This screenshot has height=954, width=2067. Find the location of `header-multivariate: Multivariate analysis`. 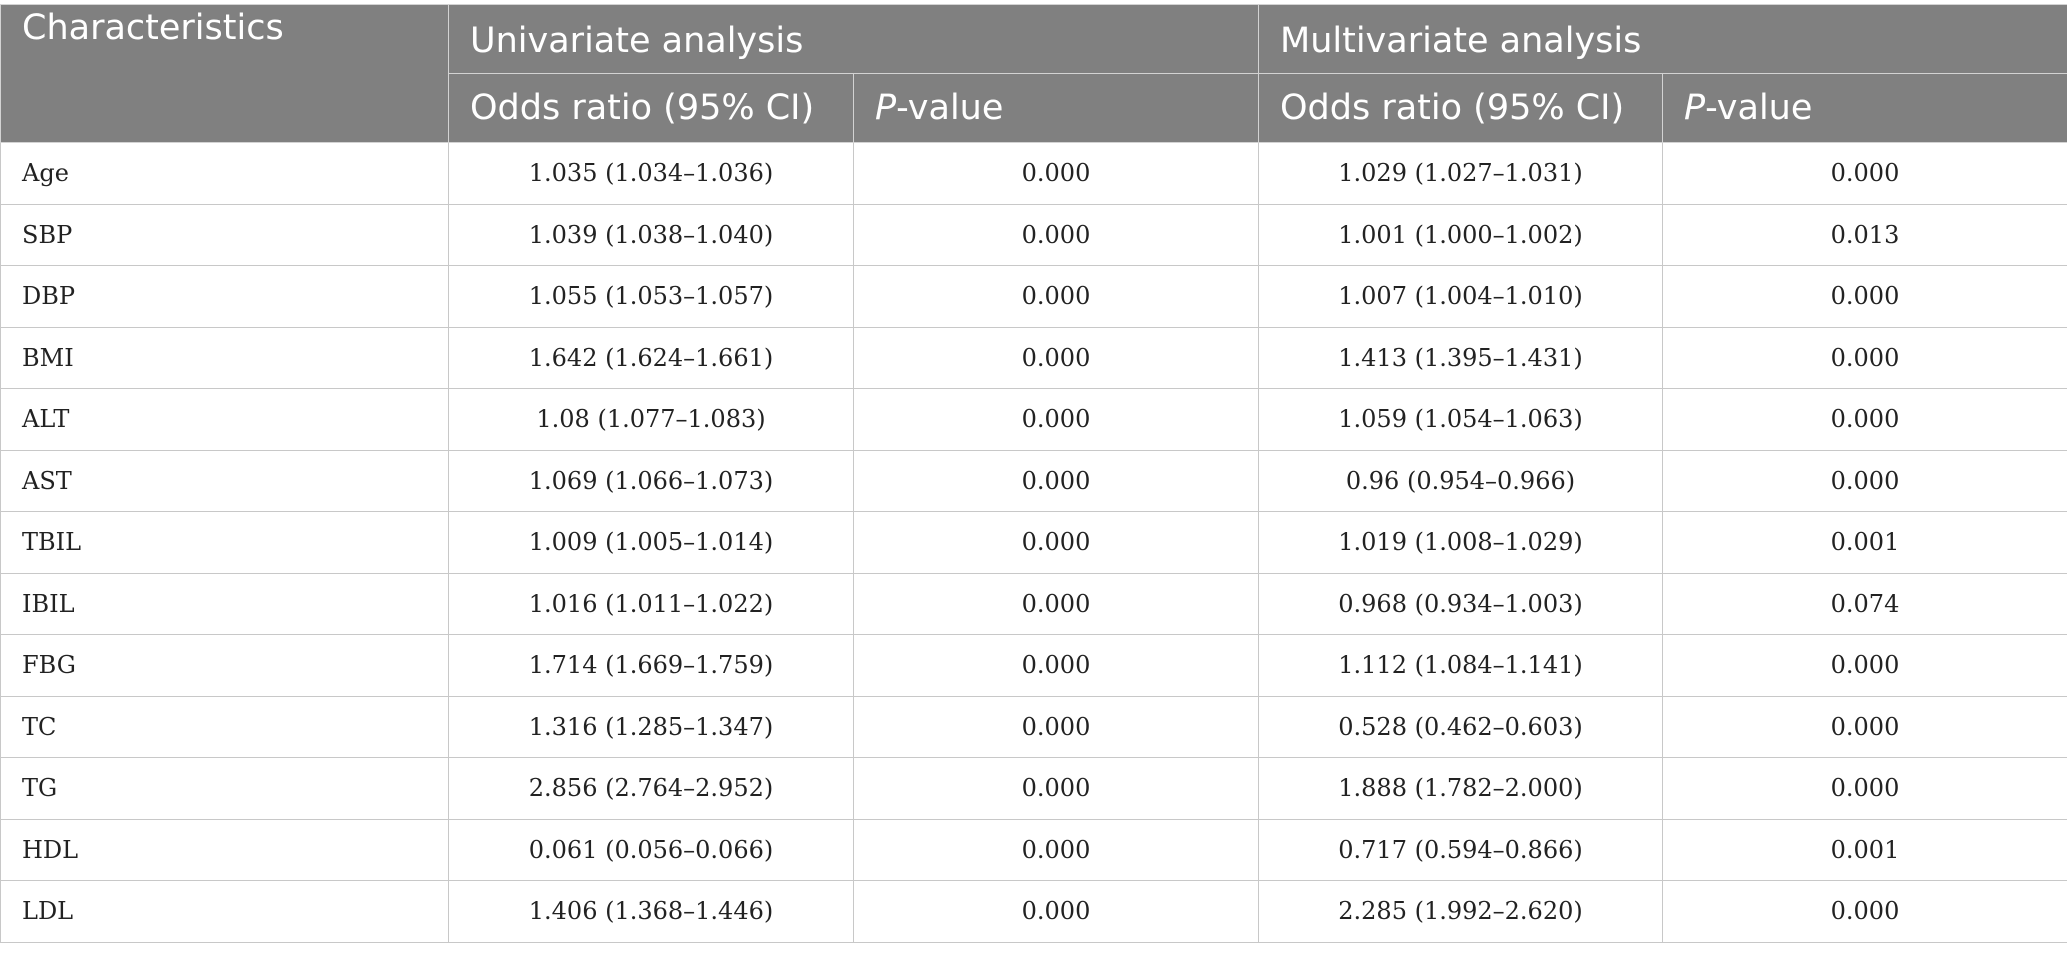

header-multivariate: Multivariate analysis is located at coordinates (1662, 39).